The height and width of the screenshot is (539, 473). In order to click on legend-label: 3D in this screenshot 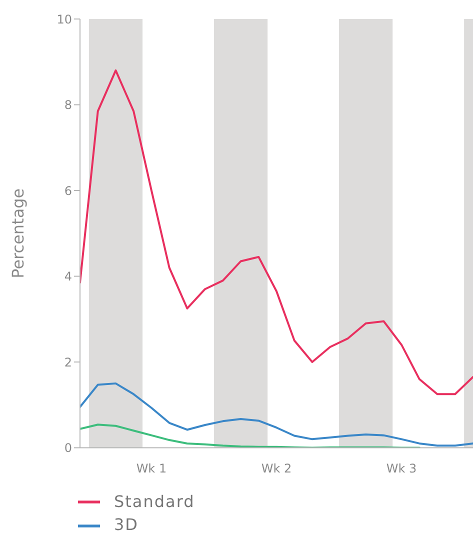, I will do `click(126, 524)`.